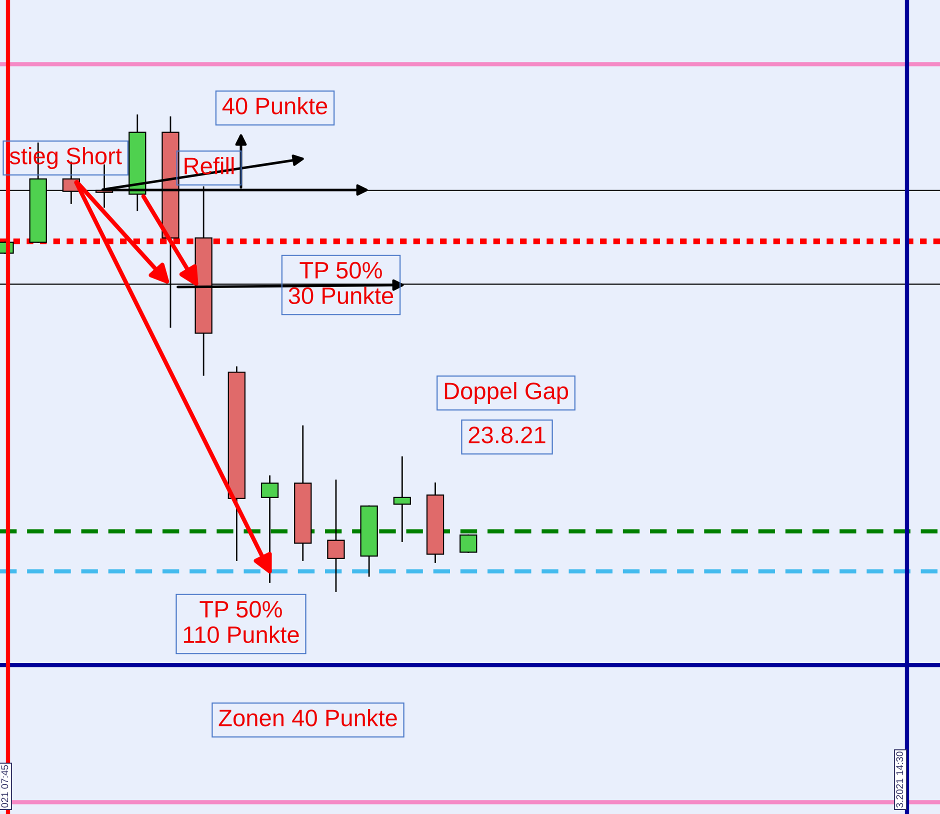  Describe the element at coordinates (507, 435) in the screenshot. I see `annotation: 23.8.21` at that location.